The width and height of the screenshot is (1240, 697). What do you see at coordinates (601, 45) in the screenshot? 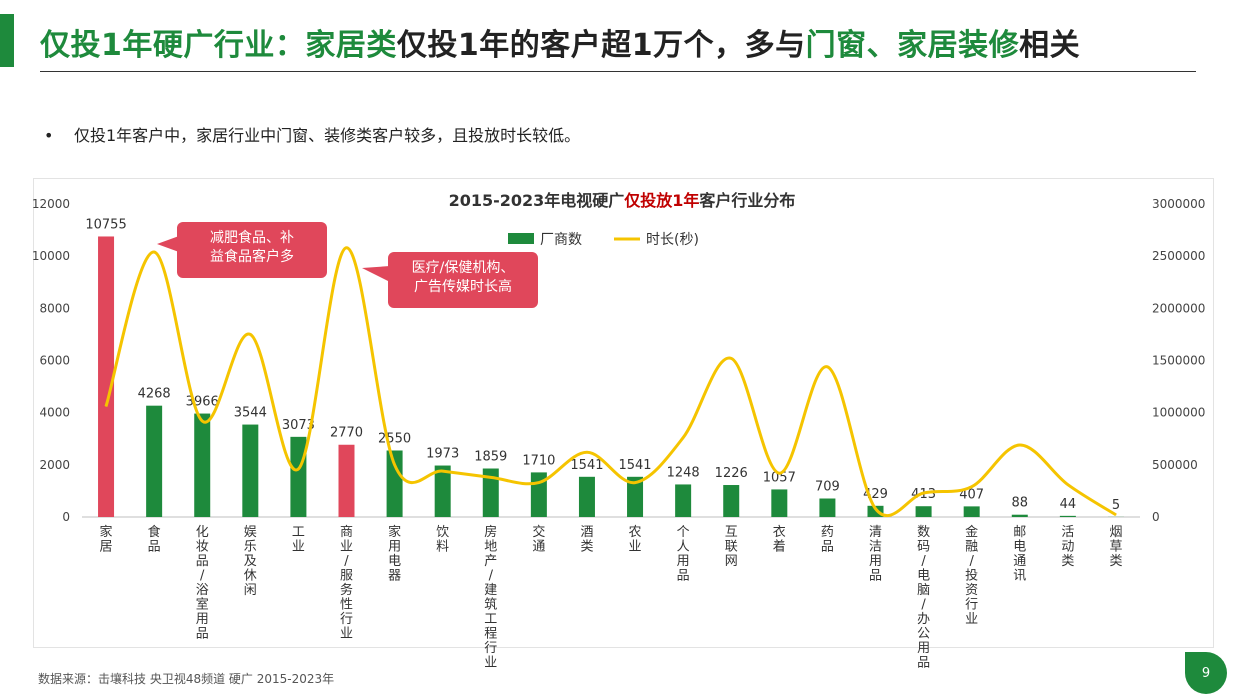
I see `title-part-3: 仅投1年的客户超1万个，多与` at bounding box center [601, 45].